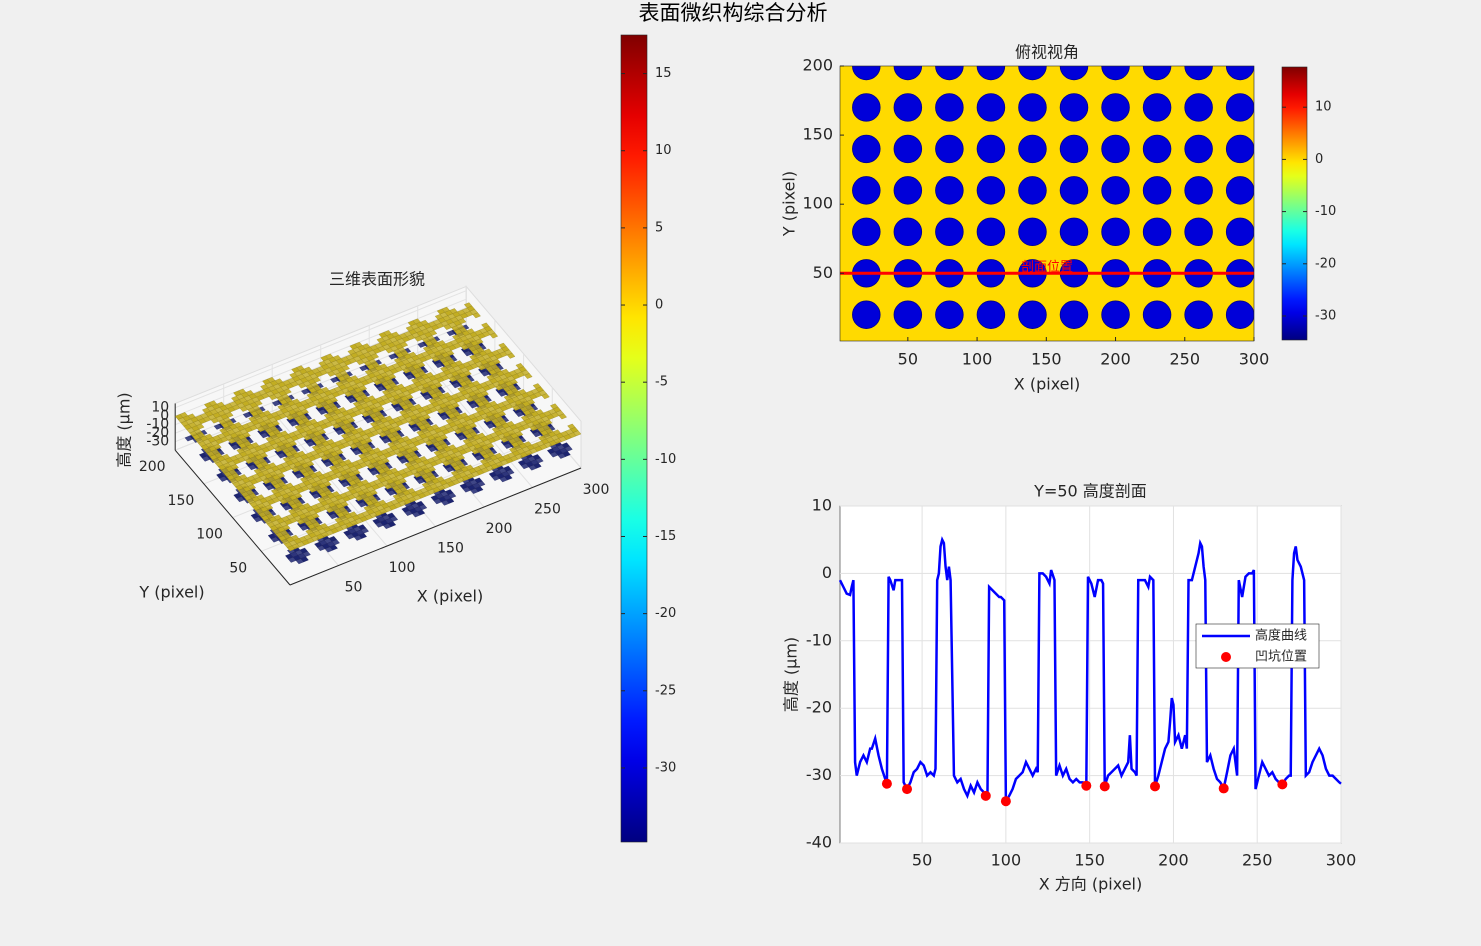  What do you see at coordinates (817, 65) in the screenshot?
I see `y-tick-label: 200` at bounding box center [817, 65].